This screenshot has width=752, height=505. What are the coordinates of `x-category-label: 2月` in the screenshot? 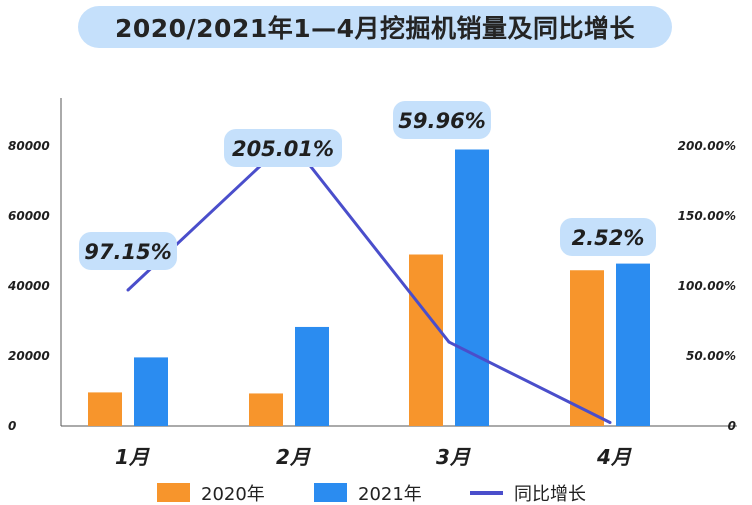 It's located at (293, 457).